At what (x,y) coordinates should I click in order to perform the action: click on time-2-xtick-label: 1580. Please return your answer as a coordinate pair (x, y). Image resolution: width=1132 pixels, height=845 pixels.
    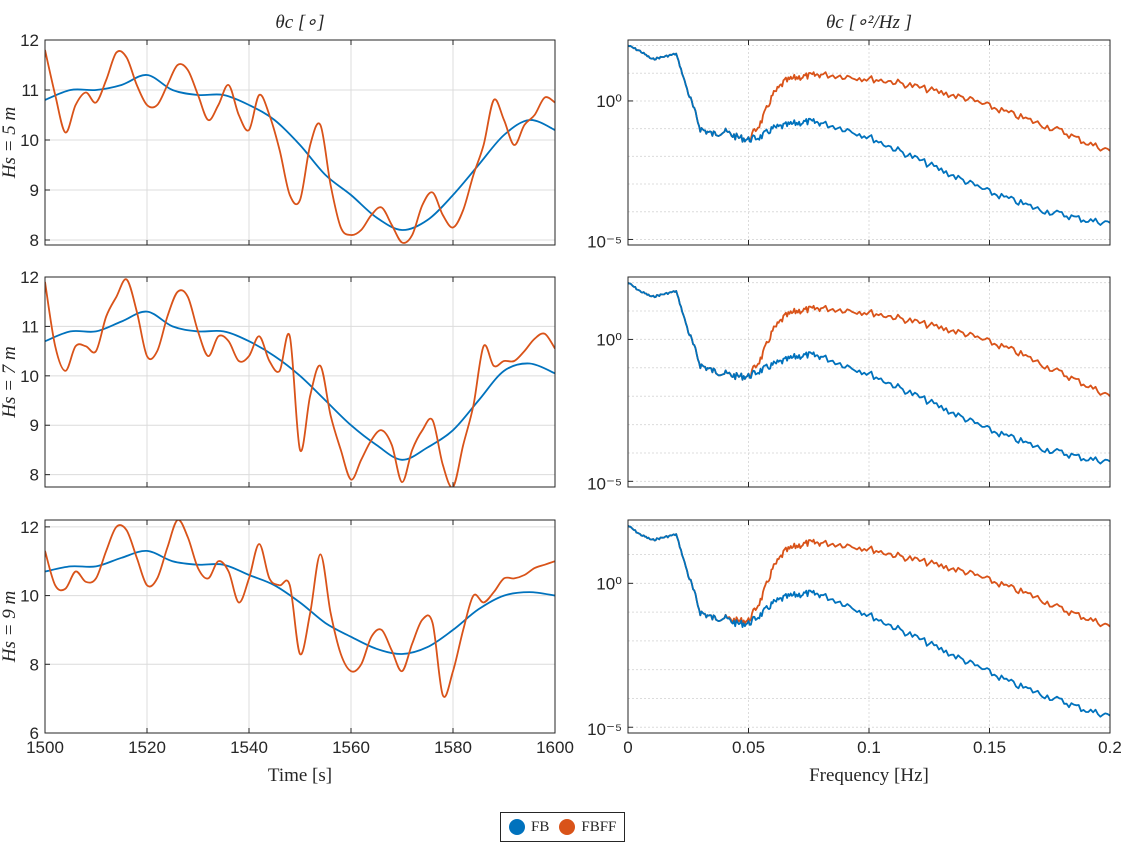
    Looking at the image, I should click on (453, 747).